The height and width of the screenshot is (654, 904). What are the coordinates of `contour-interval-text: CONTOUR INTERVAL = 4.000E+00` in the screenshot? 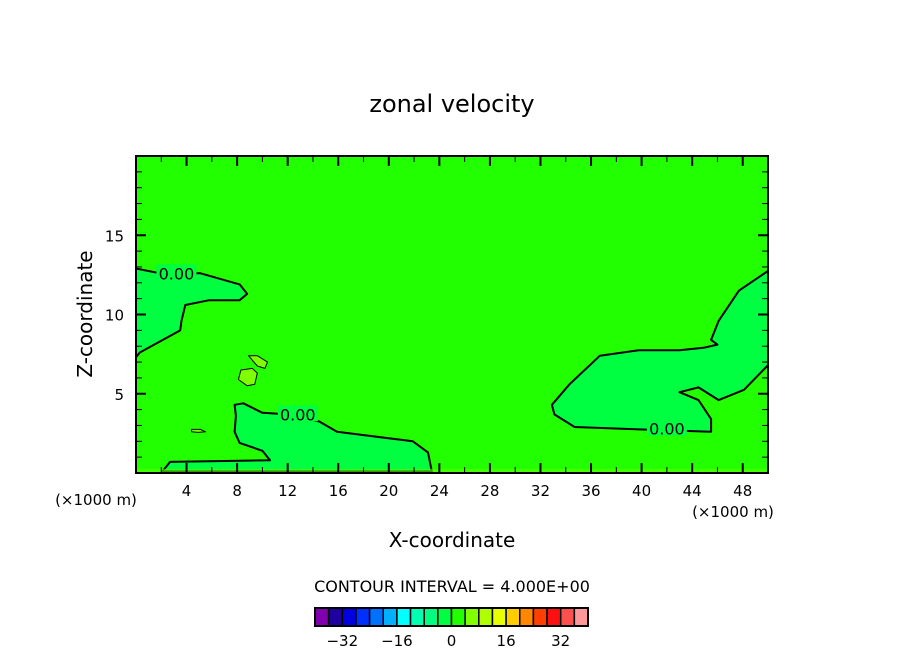 It's located at (452, 586).